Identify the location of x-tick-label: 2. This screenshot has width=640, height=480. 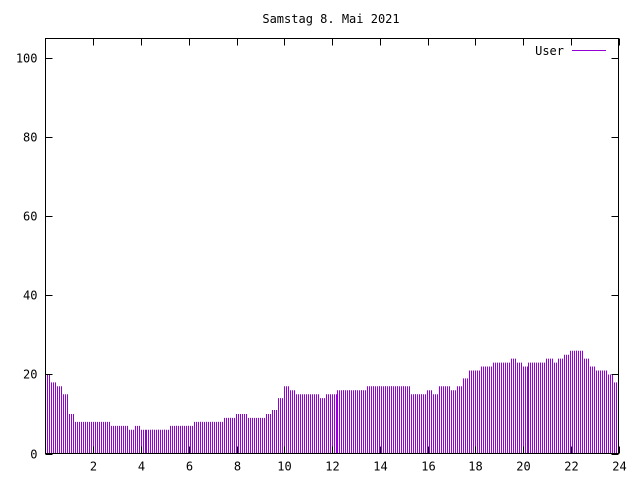
(93, 467).